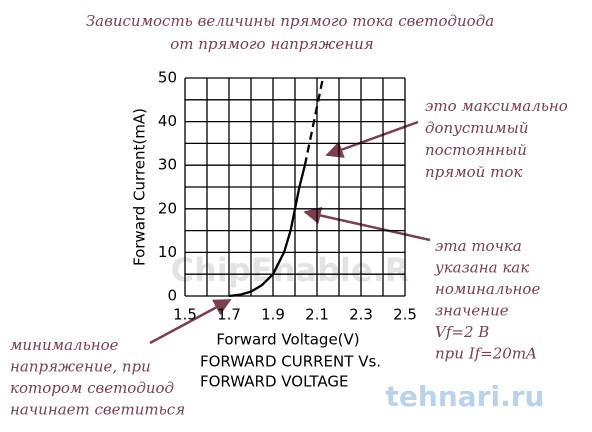 The width and height of the screenshot is (592, 432). What do you see at coordinates (167, 208) in the screenshot?
I see `y-tick-label: 20` at bounding box center [167, 208].